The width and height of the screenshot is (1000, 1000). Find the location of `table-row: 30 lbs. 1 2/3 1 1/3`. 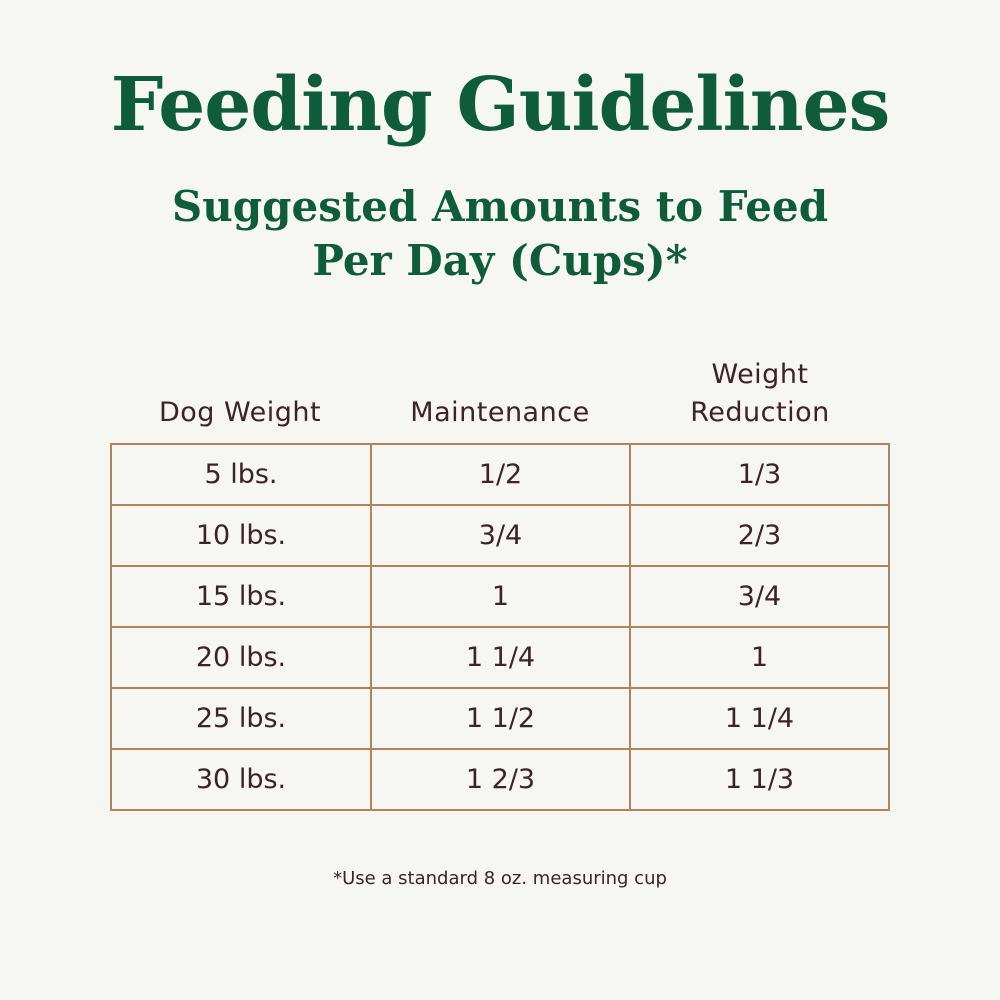

table-row: 30 lbs. 1 2/3 1 1/3 is located at coordinates (500, 779).